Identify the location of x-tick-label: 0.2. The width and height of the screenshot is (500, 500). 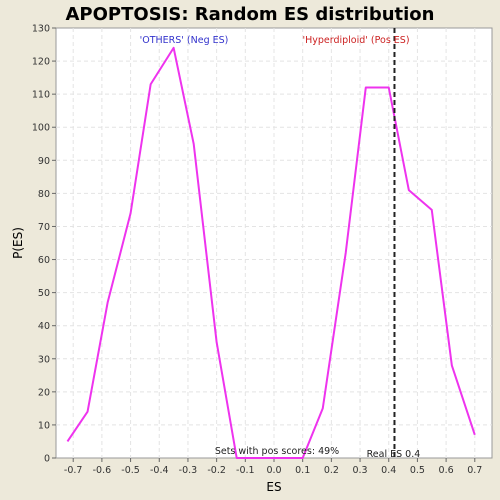
(331, 470).